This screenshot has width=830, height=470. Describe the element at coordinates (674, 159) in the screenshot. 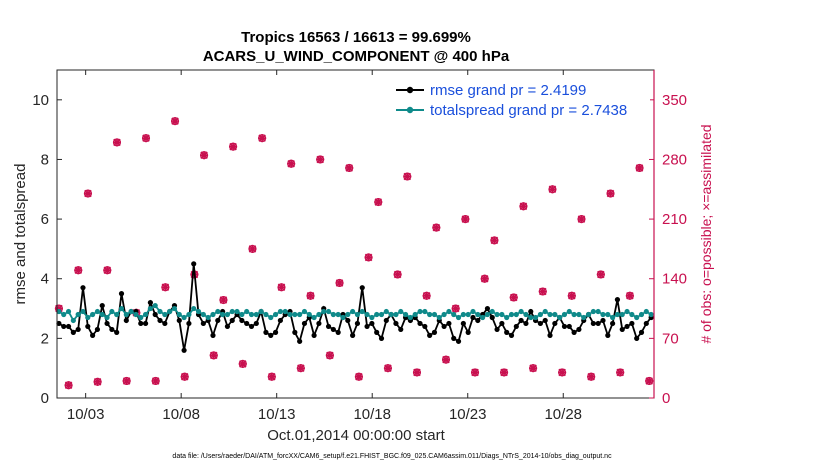

I see `y-right-tick-label: 280` at that location.